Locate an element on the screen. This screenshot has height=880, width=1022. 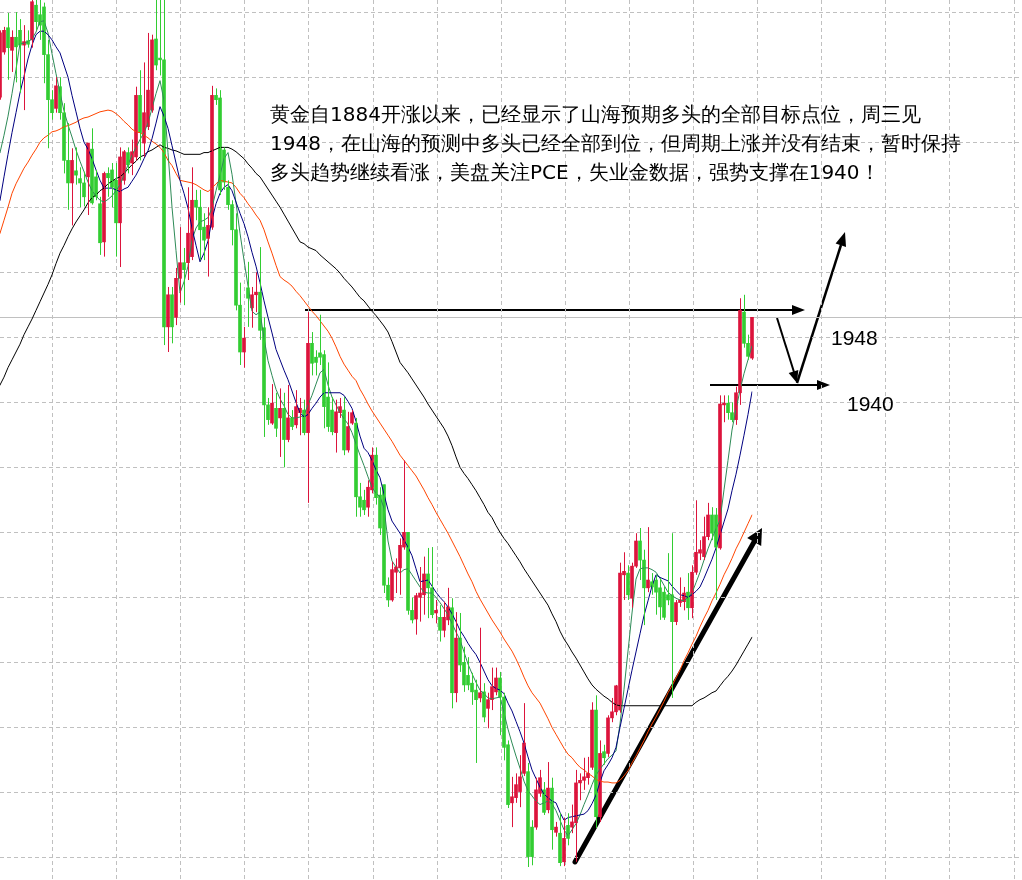
text: 1940 is located at coordinates (870, 404).